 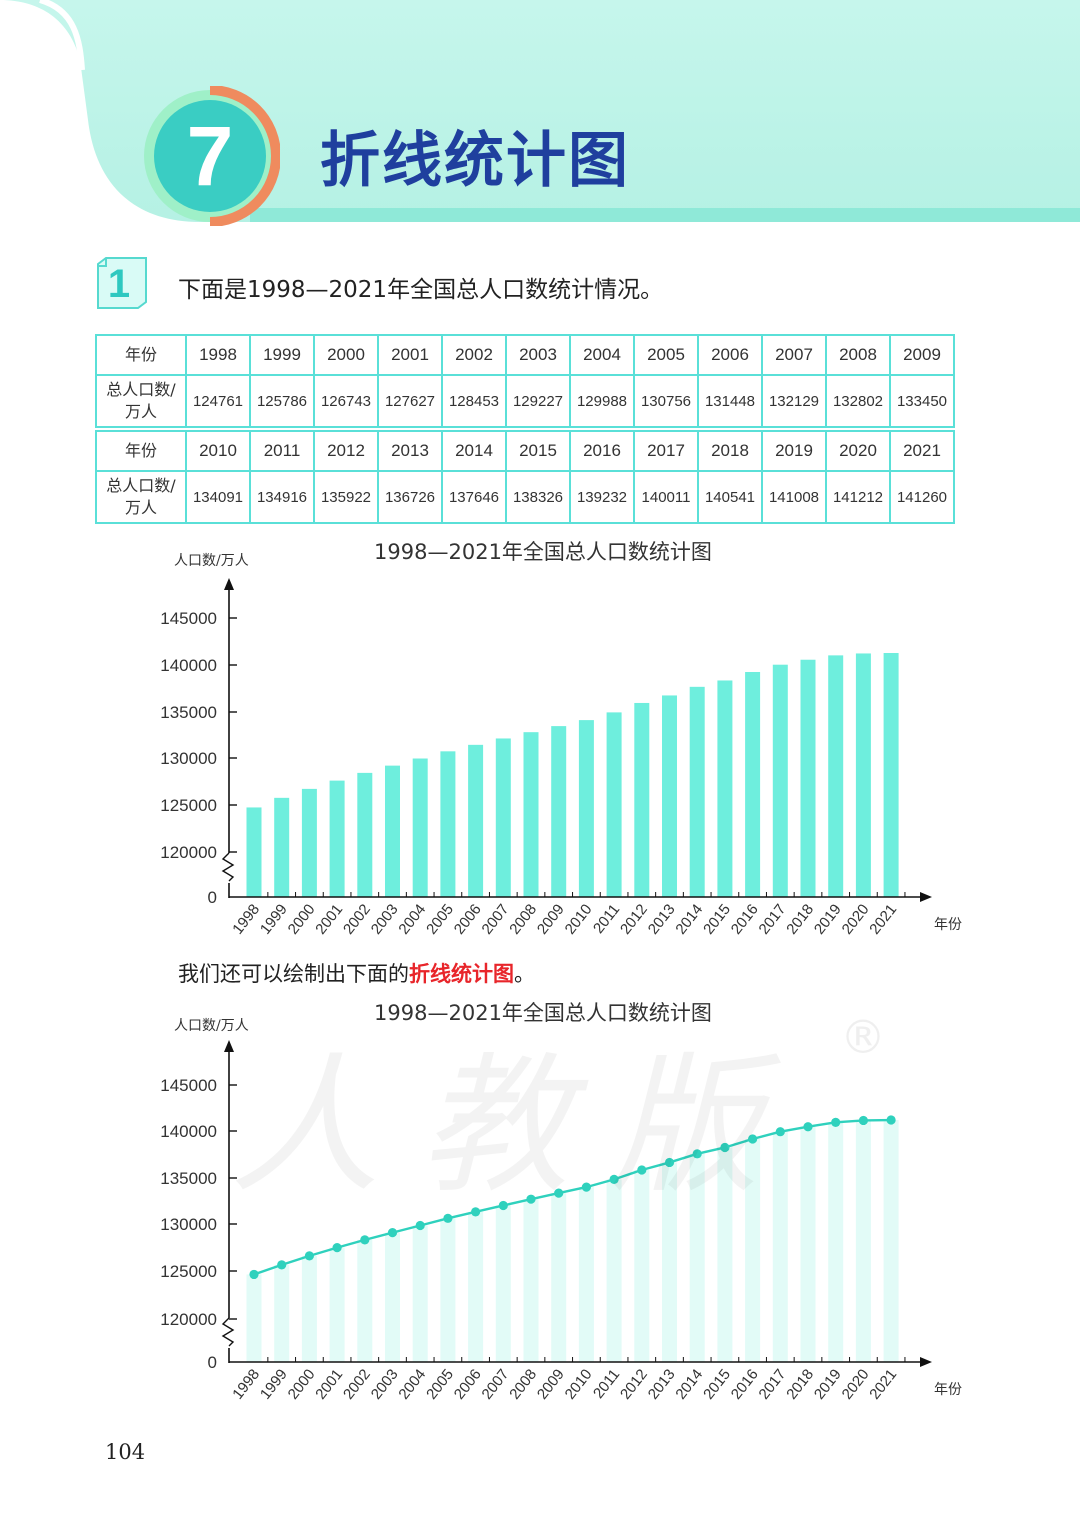 I want to click on x-tick-label: 2020, so click(x=856, y=1384).